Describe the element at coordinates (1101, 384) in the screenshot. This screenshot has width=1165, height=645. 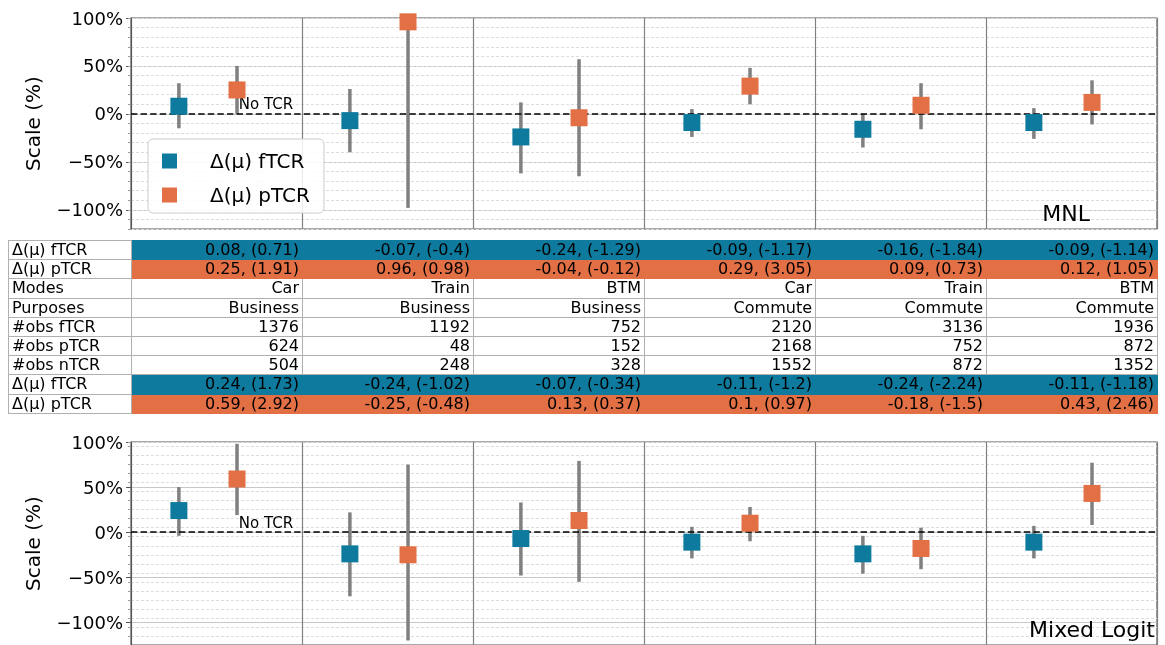
I see `text: -0.11, (-1.18)` at that location.